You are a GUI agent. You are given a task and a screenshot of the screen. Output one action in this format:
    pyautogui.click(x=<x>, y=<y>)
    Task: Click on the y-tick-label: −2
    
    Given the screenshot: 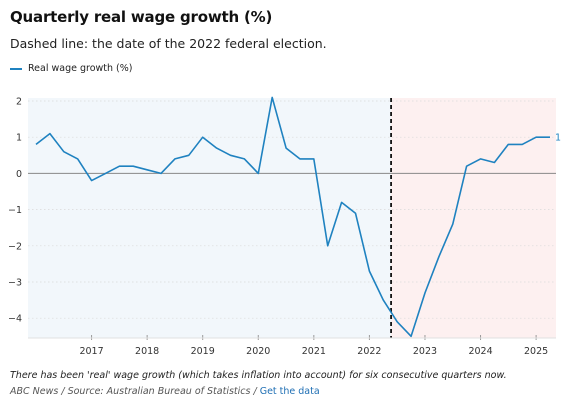 What is the action you would take?
    pyautogui.click(x=15, y=246)
    